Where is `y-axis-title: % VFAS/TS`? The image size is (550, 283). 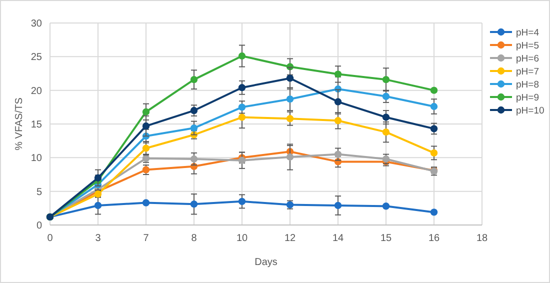
y-axis-title: % VFAS/TS is located at coordinates (19, 123).